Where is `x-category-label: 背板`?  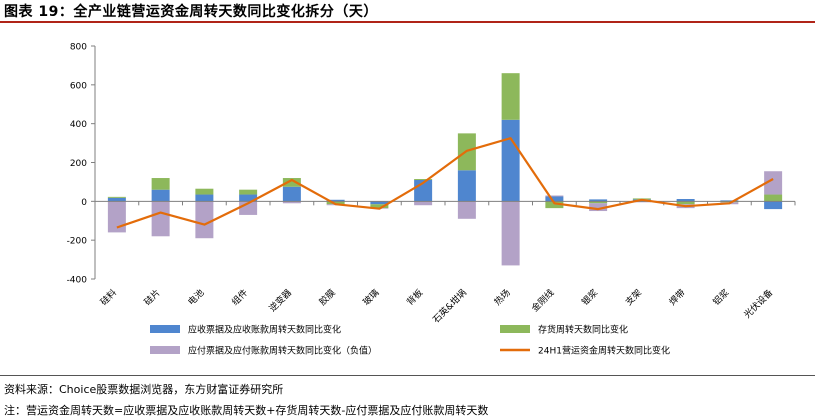
x-category-label: 背板 is located at coordinates (414, 297).